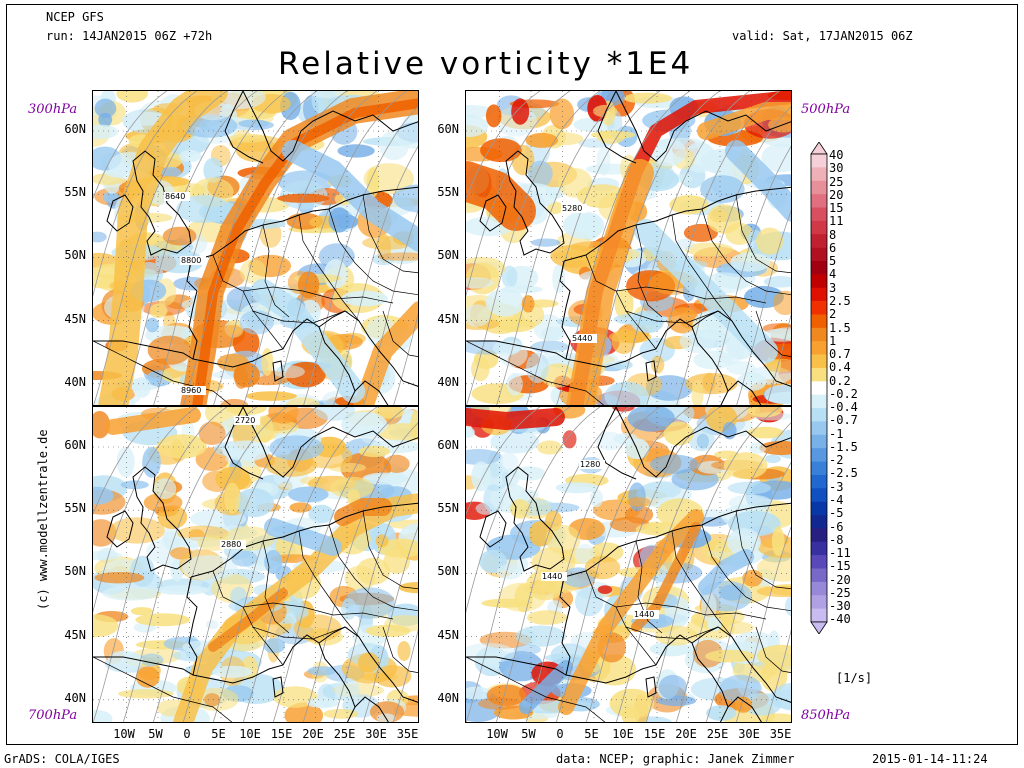  I want to click on lon-label: 5W, so click(528, 734).